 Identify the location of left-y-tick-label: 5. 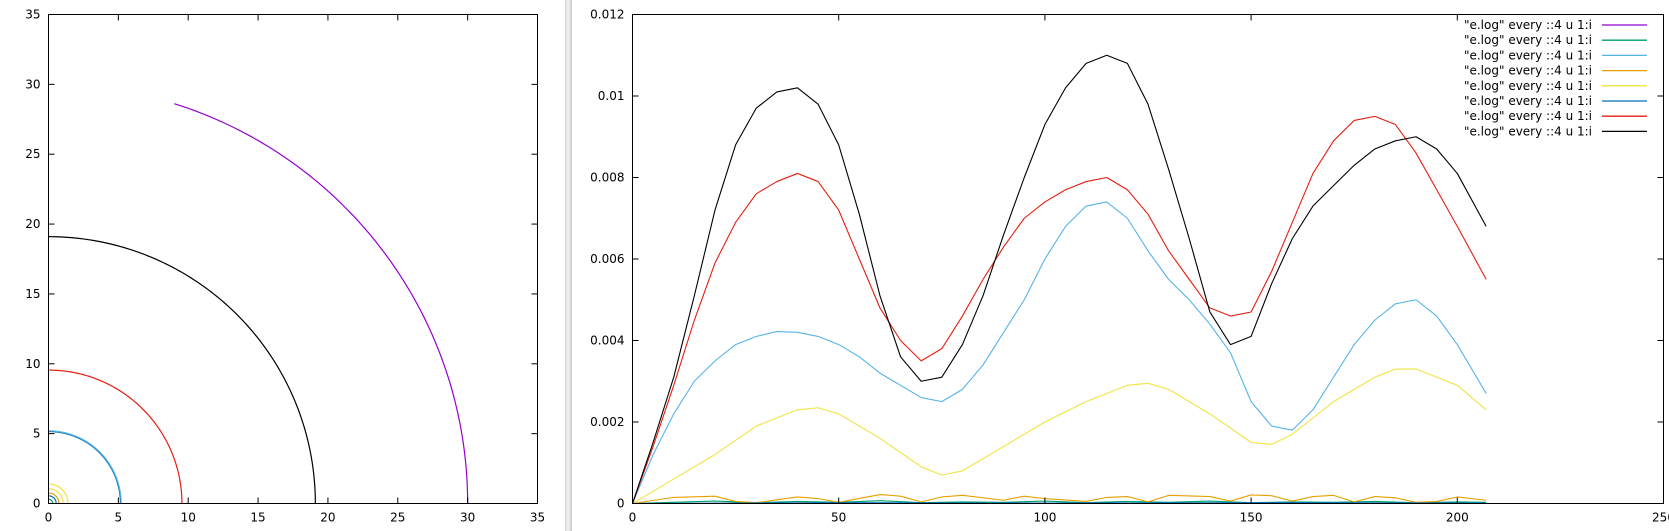
(37, 434).